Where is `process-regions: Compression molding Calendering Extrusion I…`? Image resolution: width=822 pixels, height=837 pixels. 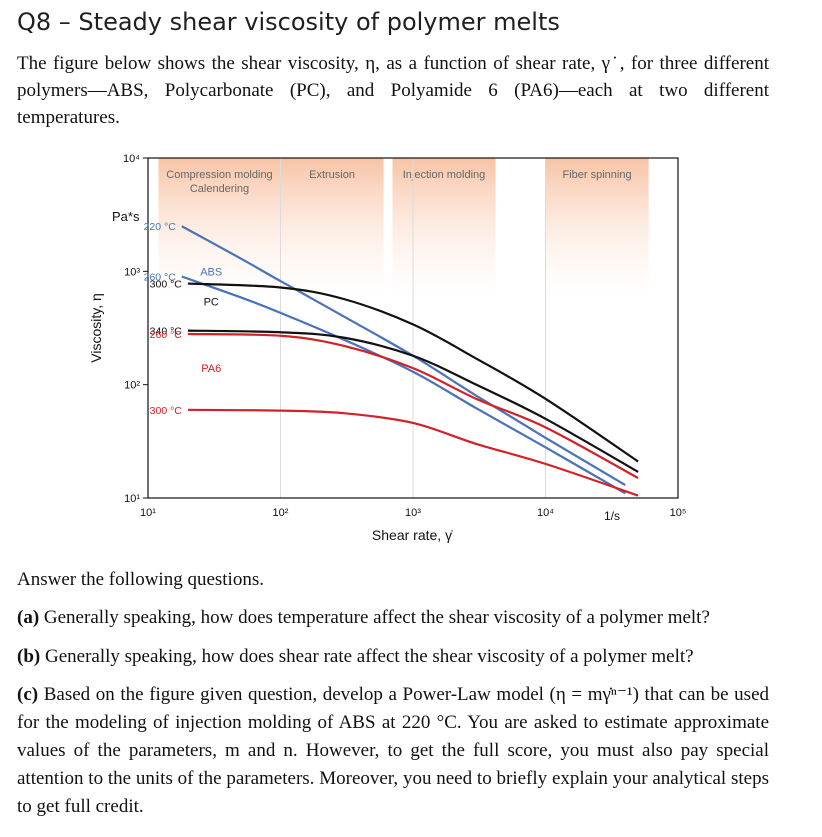 process-regions: Compression molding Calendering Extrusion I… is located at coordinates (403, 228).